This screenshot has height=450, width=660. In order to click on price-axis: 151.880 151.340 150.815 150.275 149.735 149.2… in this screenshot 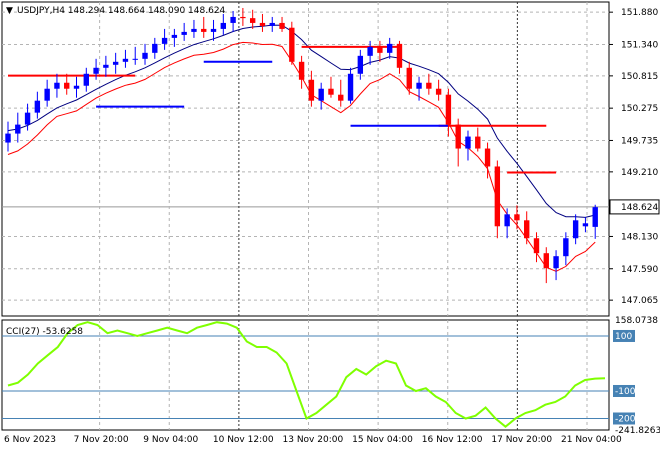, I will do `click(634, 157)`.